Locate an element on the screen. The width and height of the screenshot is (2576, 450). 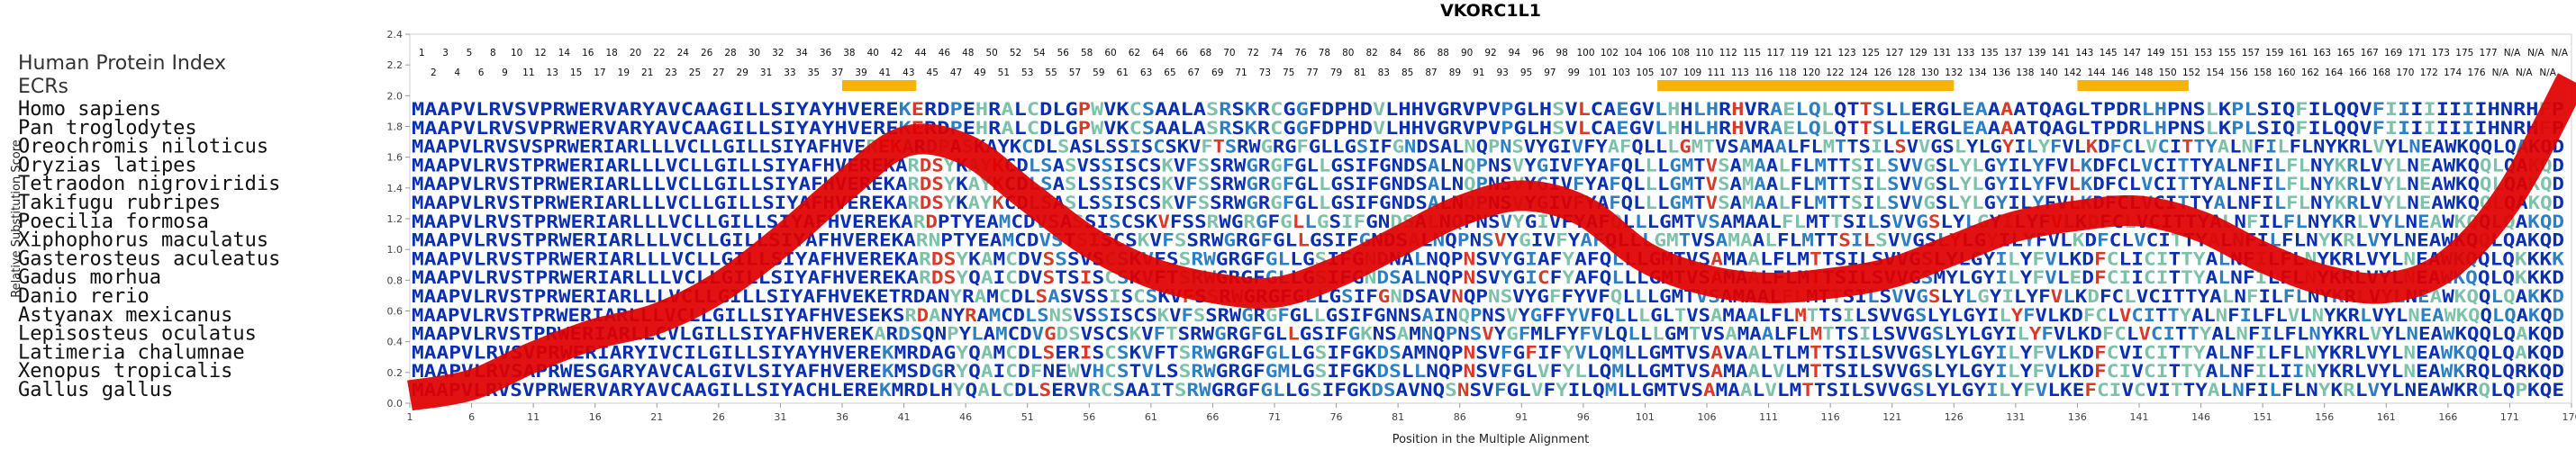
protein-index-number: 94 is located at coordinates (1515, 53).